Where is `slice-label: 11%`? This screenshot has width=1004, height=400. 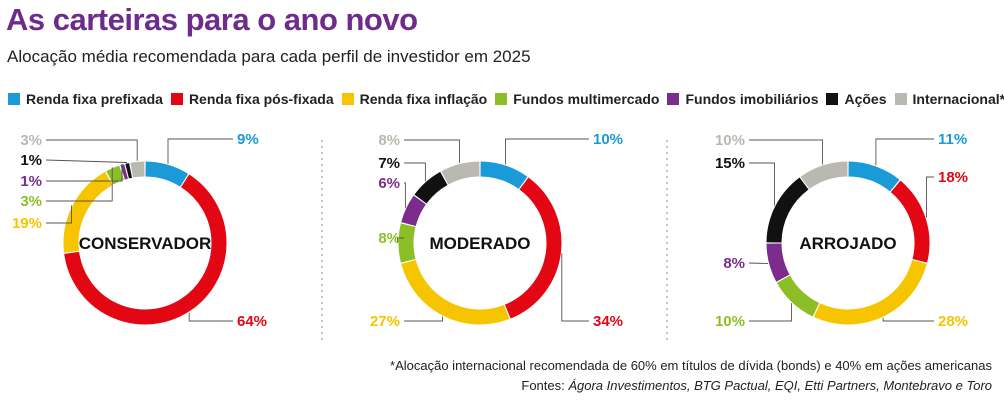 slice-label: 11% is located at coordinates (952, 139).